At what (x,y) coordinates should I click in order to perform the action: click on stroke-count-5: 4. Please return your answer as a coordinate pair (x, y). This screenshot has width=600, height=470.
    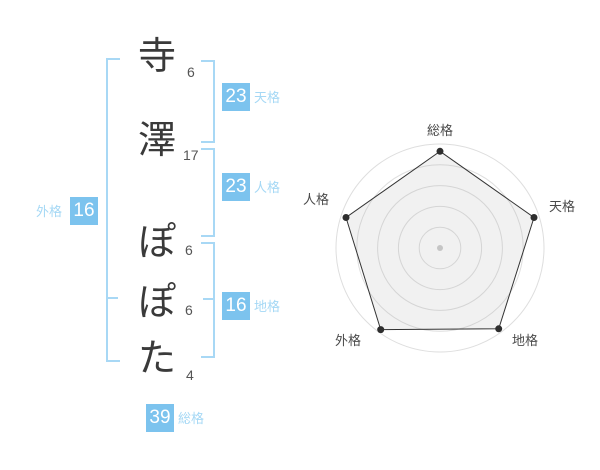
    Looking at the image, I should click on (190, 375).